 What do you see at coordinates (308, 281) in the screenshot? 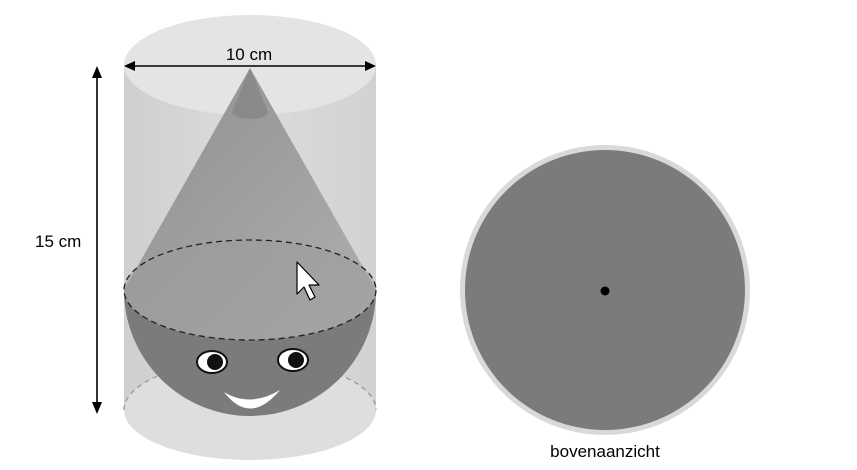
I see `mouse-cursor-icon` at bounding box center [308, 281].